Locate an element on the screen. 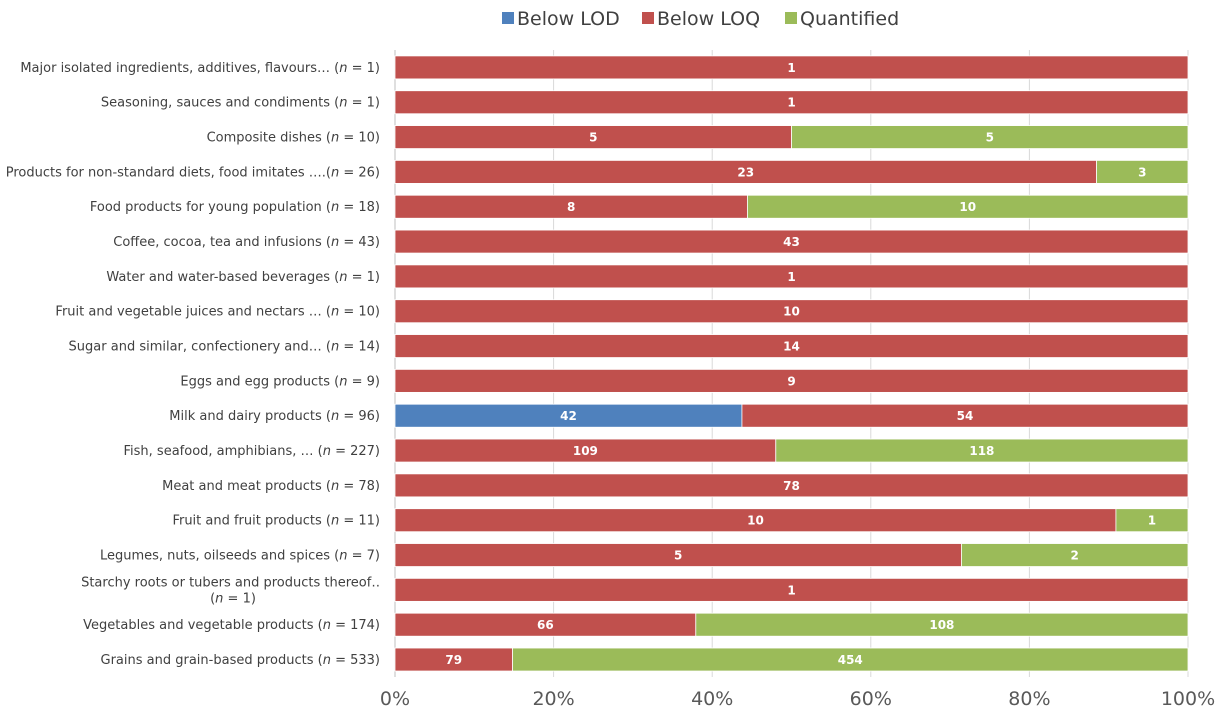 The width and height of the screenshot is (1223, 715). data-label: 9 is located at coordinates (791, 381).